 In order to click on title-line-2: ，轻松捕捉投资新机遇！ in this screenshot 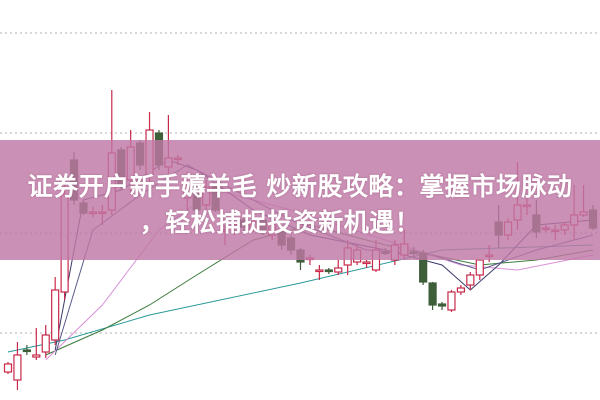, I will do `click(280, 222)`.